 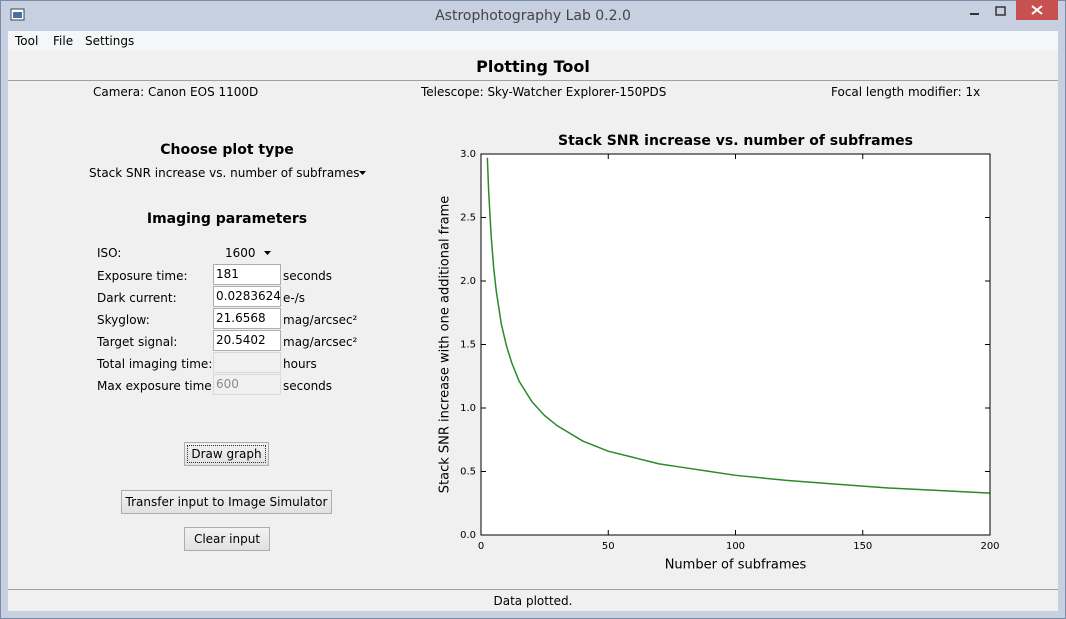 I want to click on camera-info: Camera: Canon EOS 1100D, so click(x=176, y=92).